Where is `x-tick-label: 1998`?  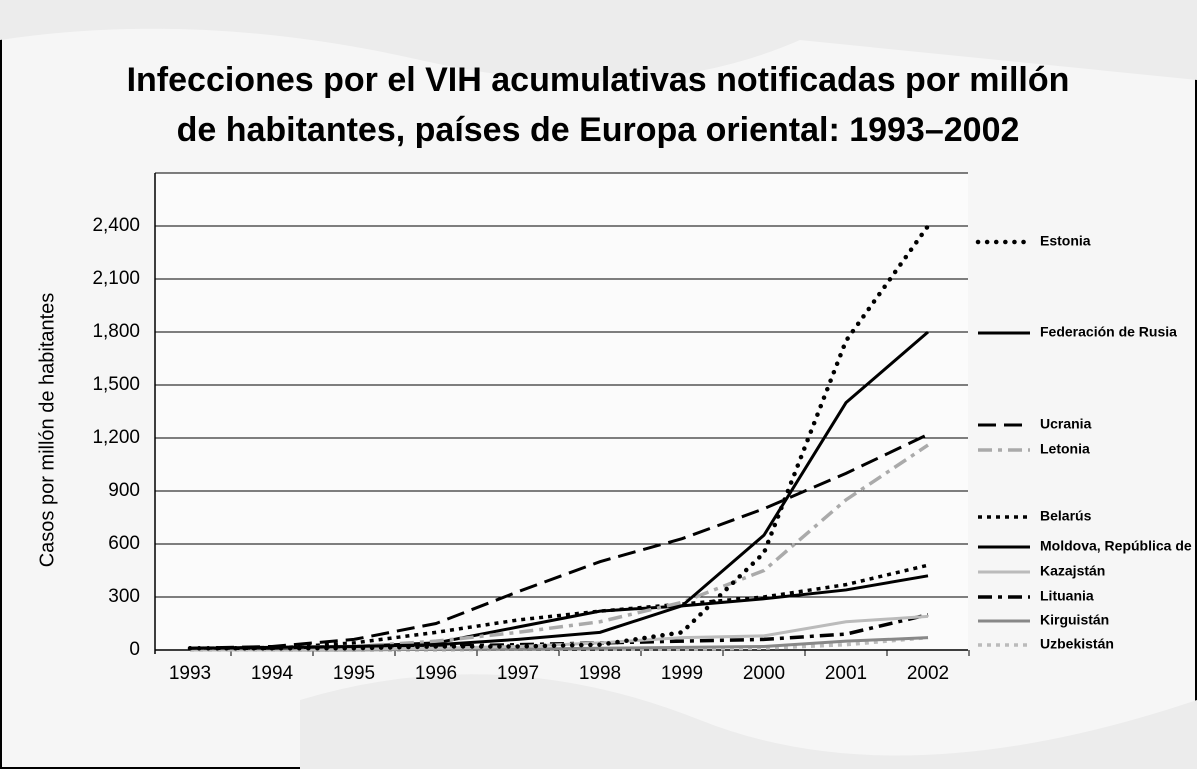 x-tick-label: 1998 is located at coordinates (600, 673).